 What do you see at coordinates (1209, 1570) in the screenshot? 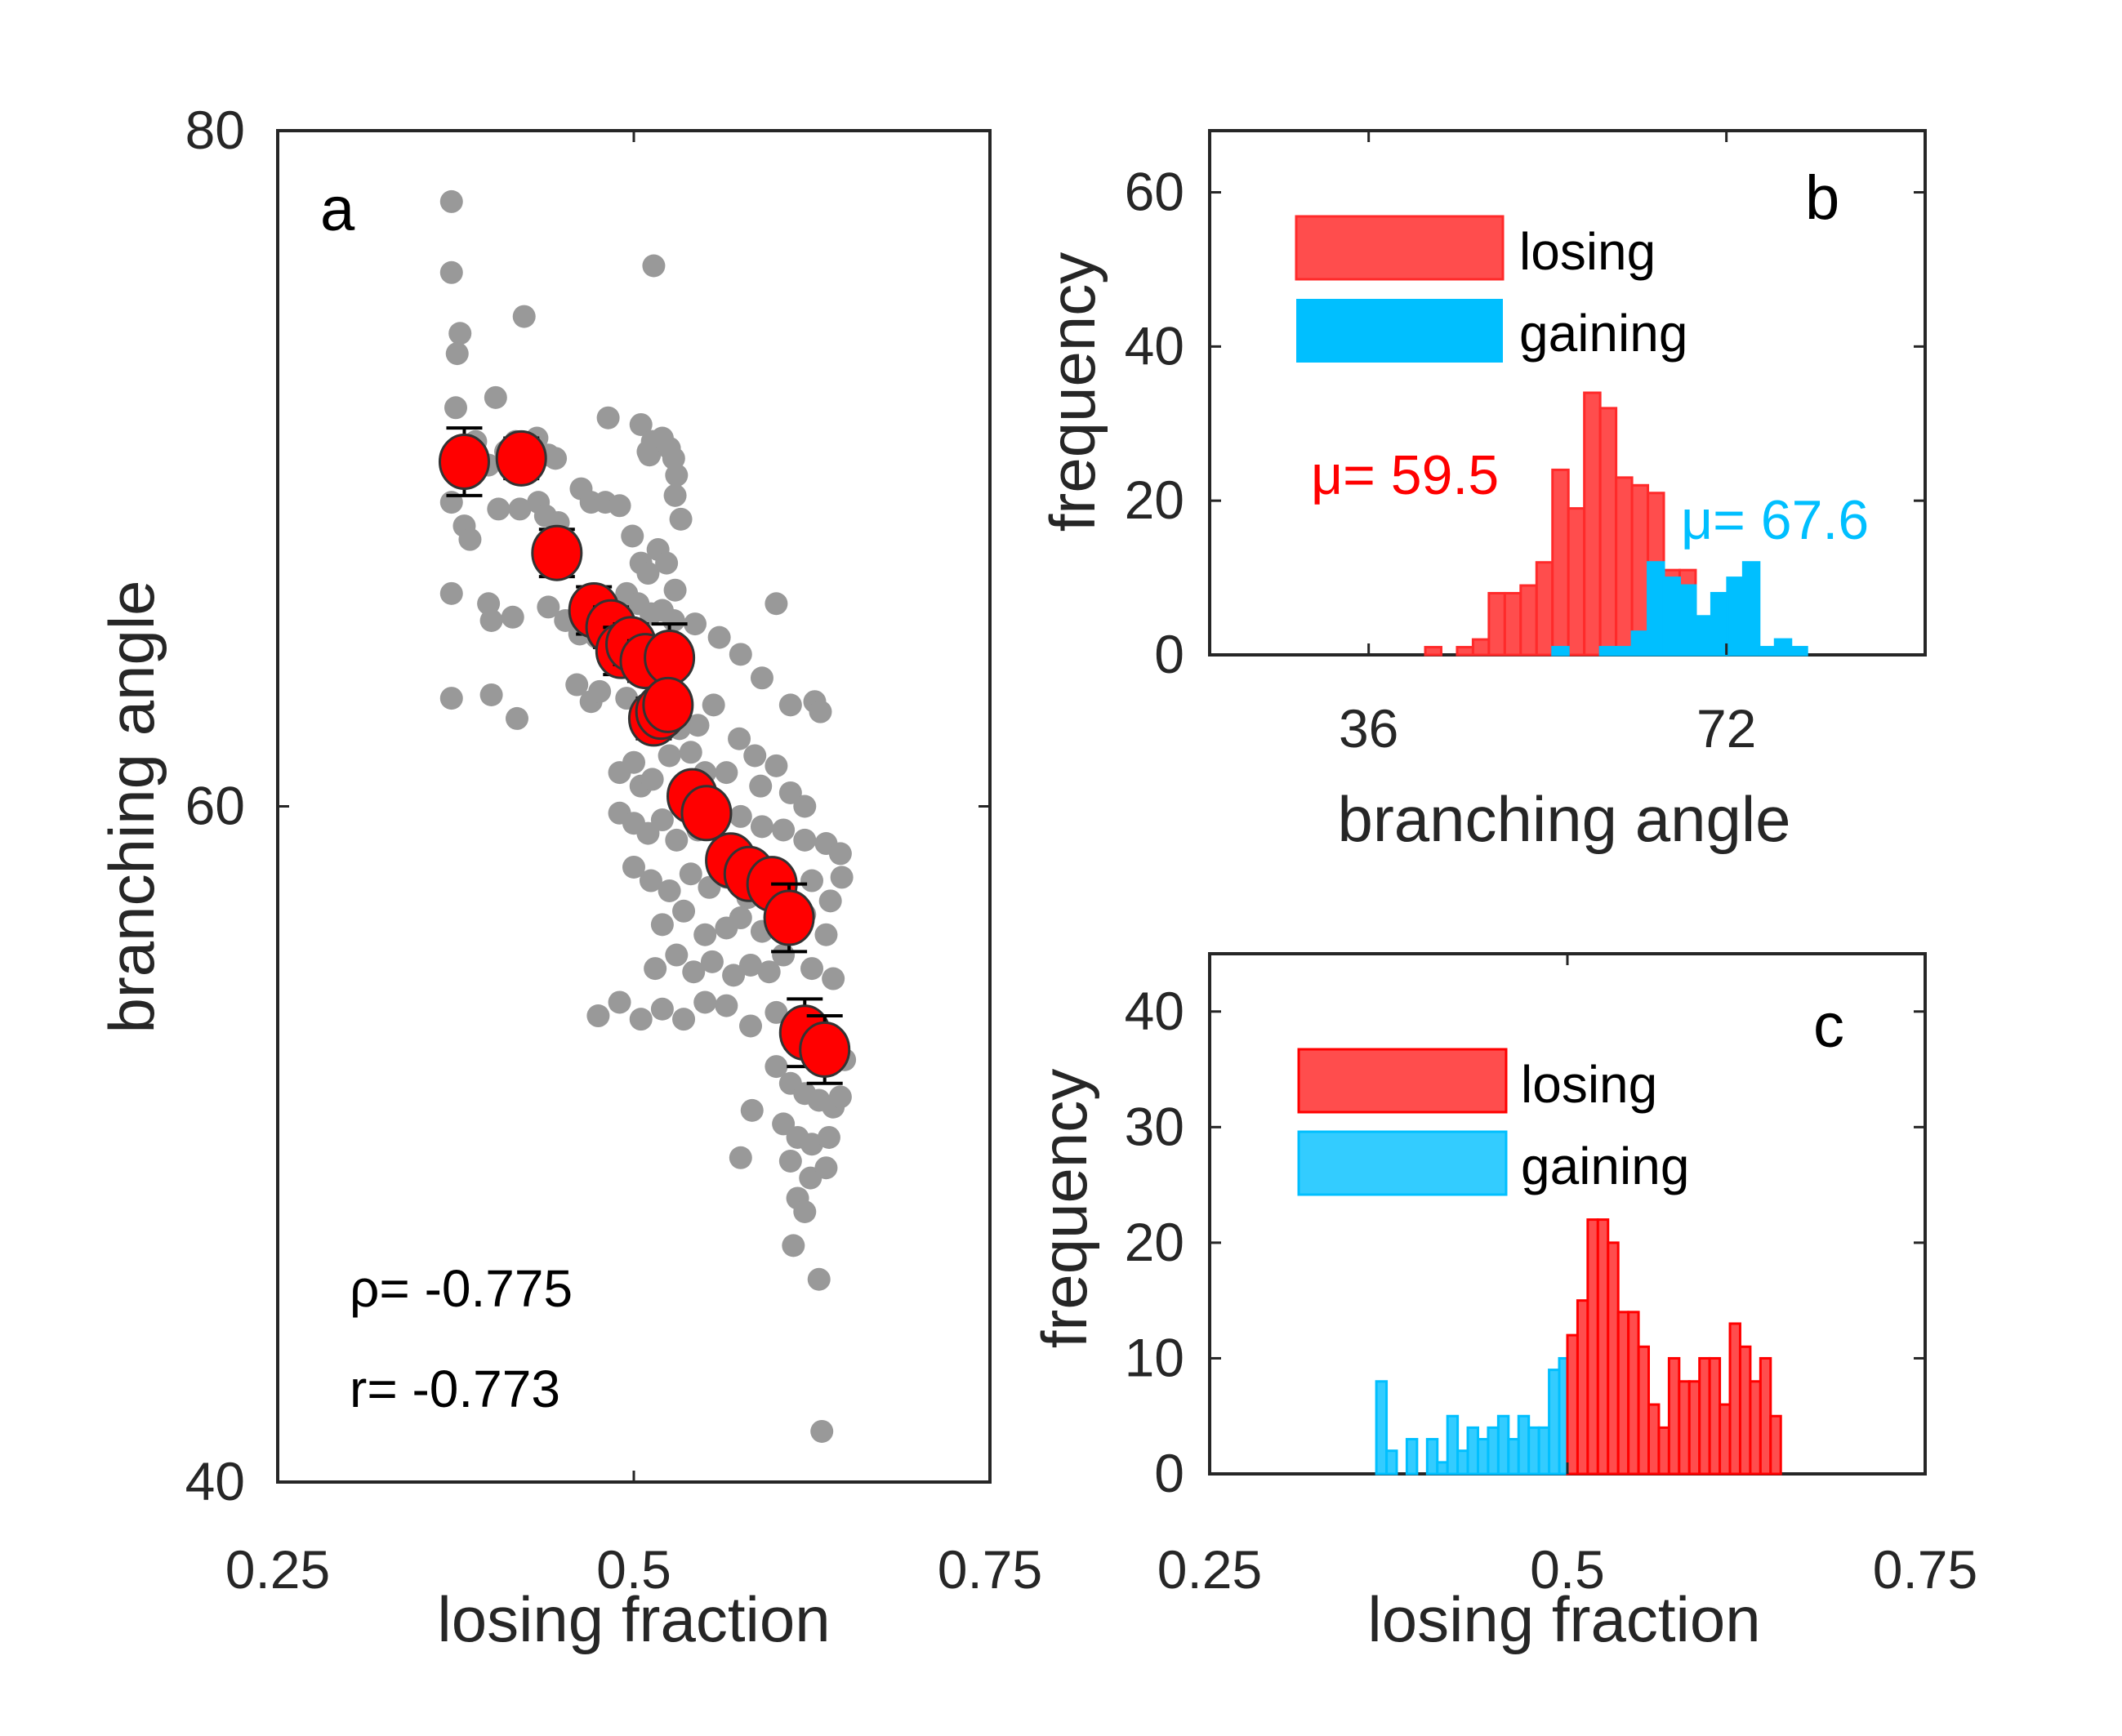
I see `x-tick-label: 0.25` at bounding box center [1209, 1570].